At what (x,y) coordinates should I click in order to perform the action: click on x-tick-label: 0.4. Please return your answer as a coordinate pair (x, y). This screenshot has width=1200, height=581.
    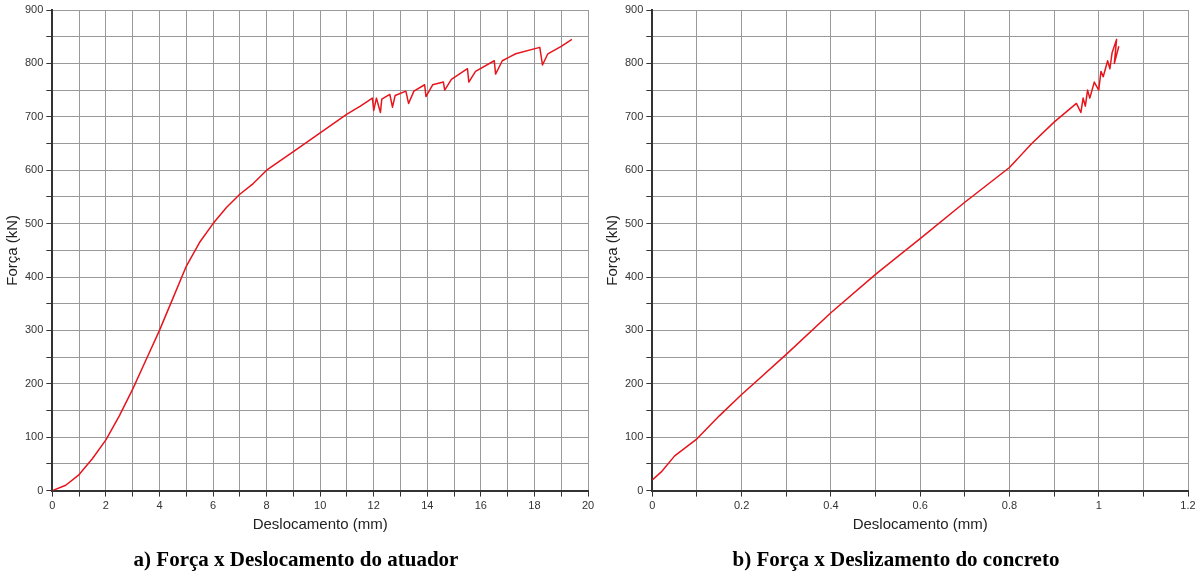
    Looking at the image, I should click on (831, 505).